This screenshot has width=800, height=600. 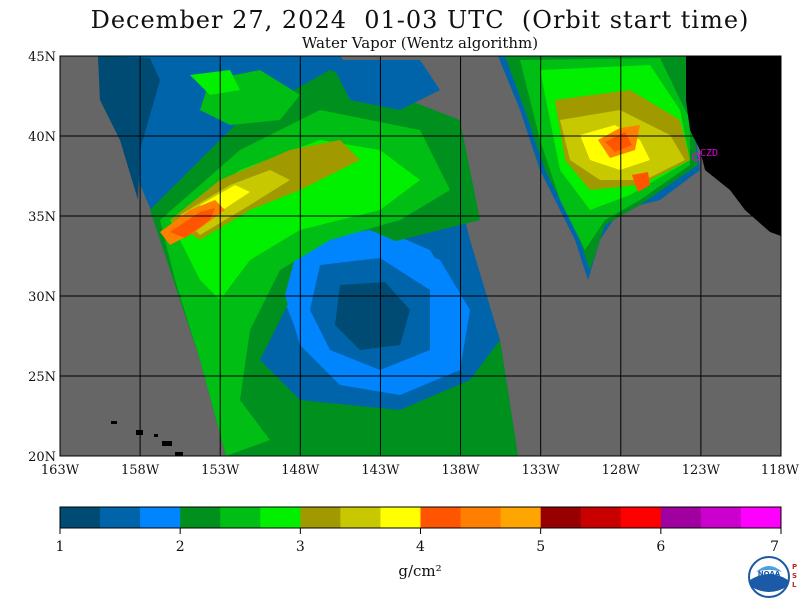 What do you see at coordinates (42, 457) in the screenshot?
I see `latitude-label: 20N` at bounding box center [42, 457].